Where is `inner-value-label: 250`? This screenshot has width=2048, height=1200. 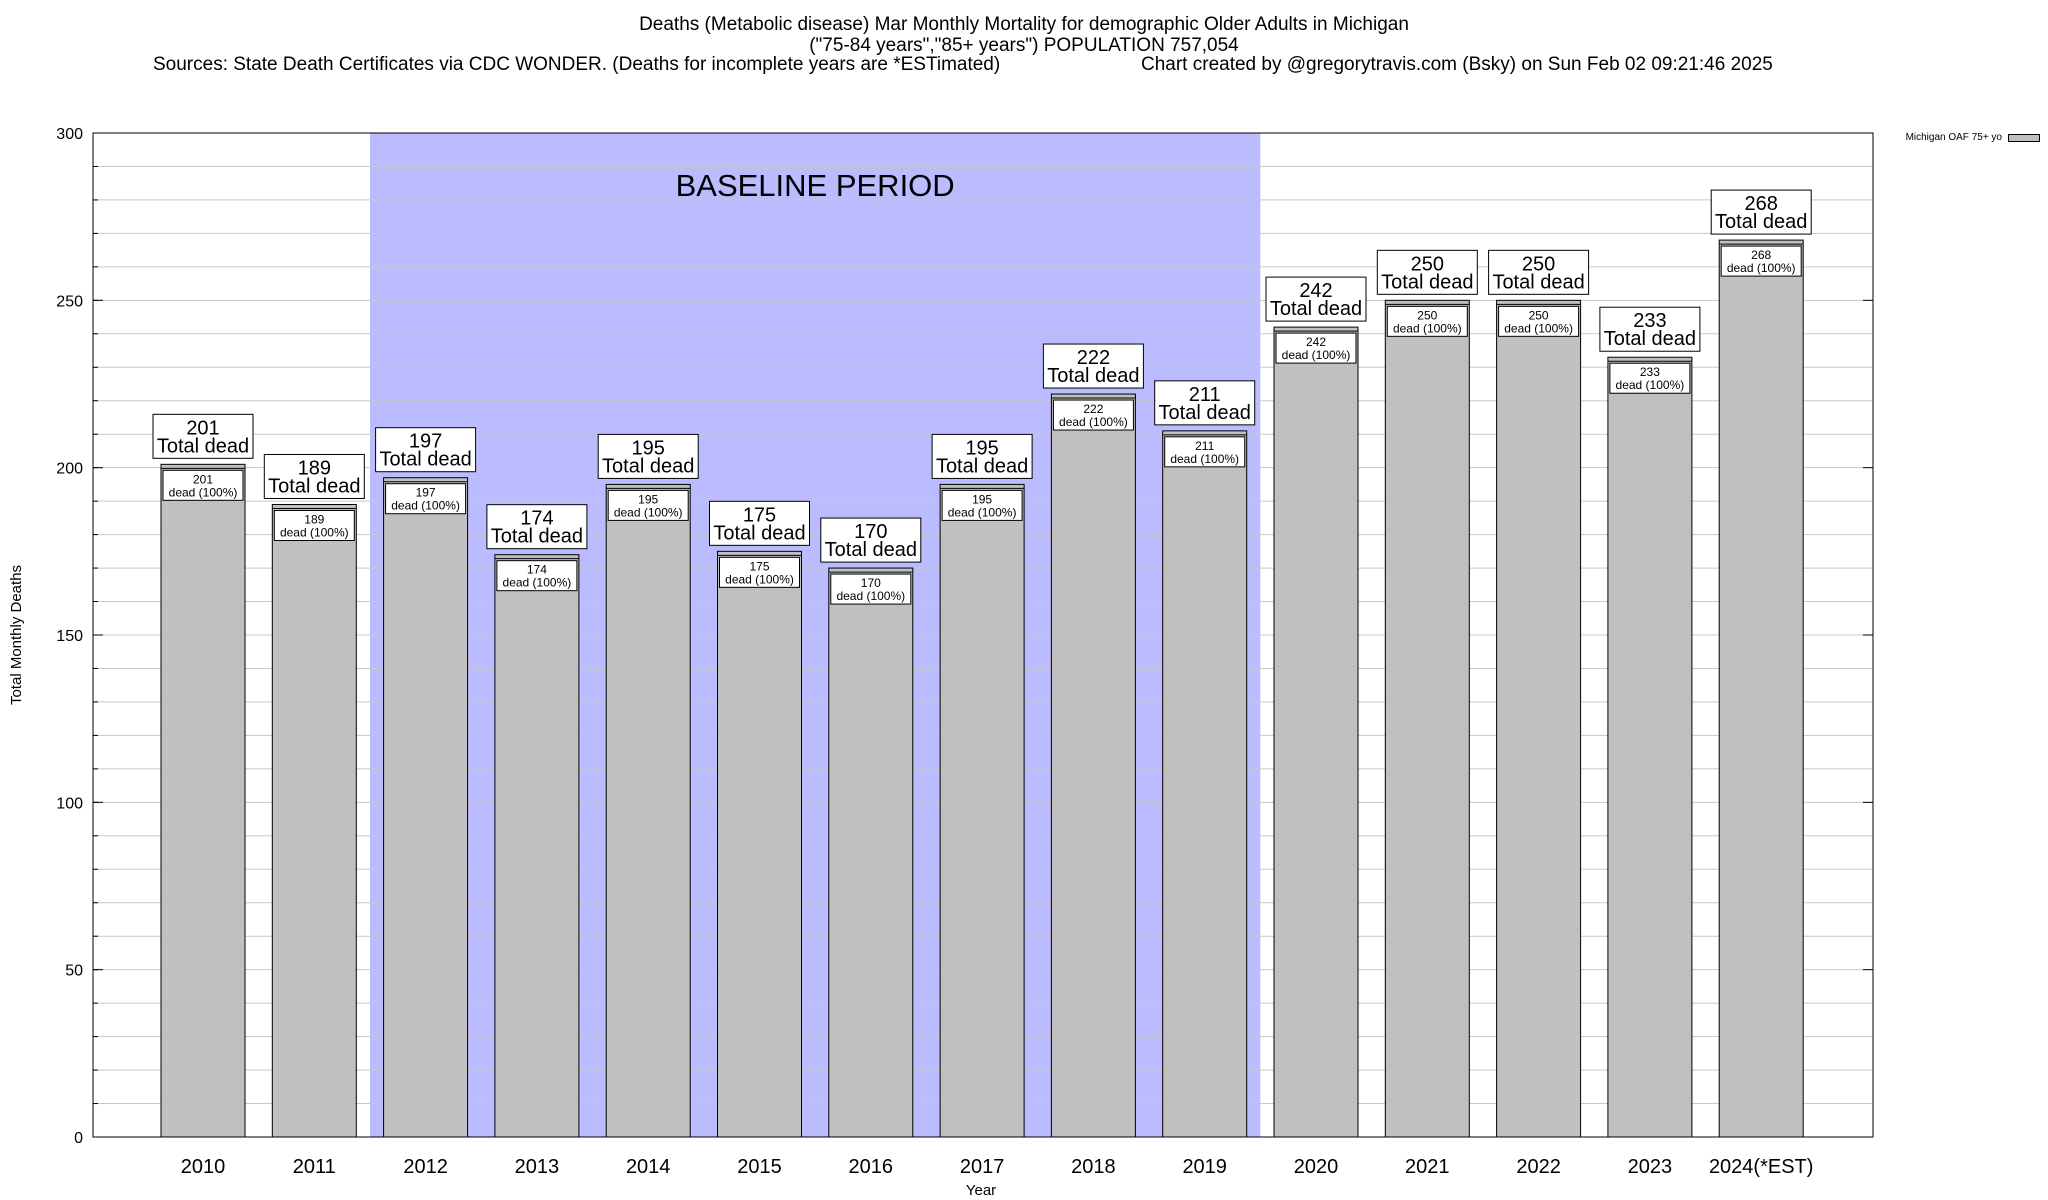 inner-value-label: 250 is located at coordinates (1539, 315).